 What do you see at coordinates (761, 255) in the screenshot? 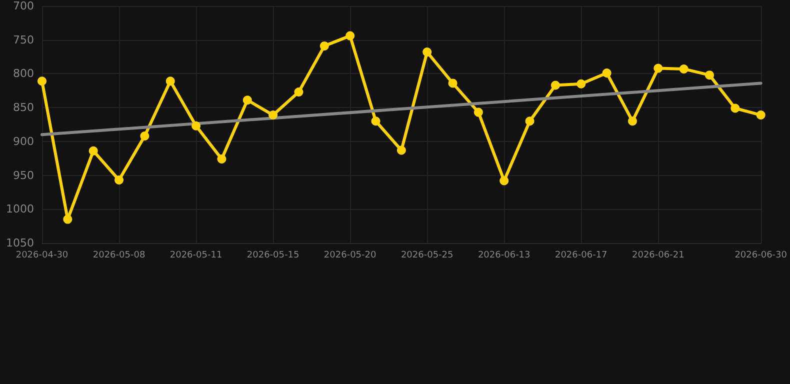
I see `x-tick-label: 2026-06-30` at bounding box center [761, 255].